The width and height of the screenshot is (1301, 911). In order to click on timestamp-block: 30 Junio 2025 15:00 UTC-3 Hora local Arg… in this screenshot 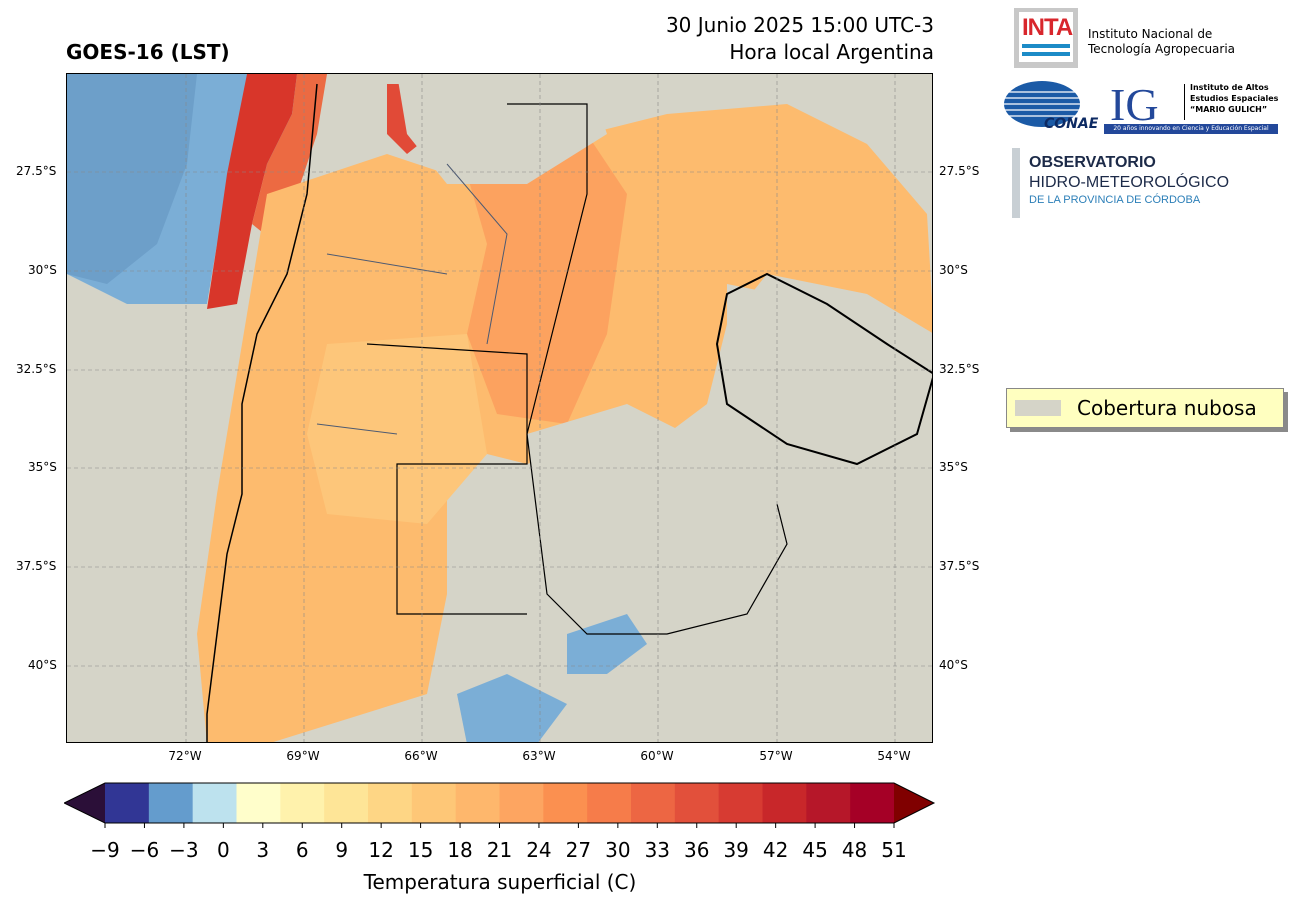, I will do `click(747, 39)`.